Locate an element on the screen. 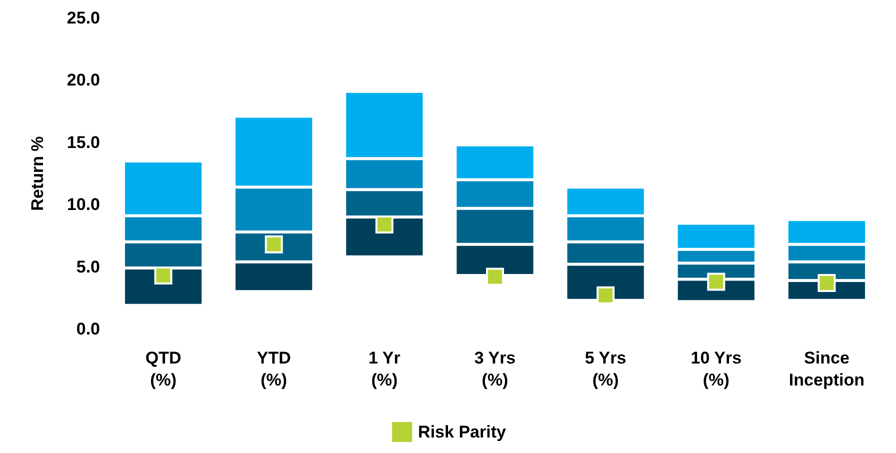  y-tick-label: 15.0 is located at coordinates (83, 142).